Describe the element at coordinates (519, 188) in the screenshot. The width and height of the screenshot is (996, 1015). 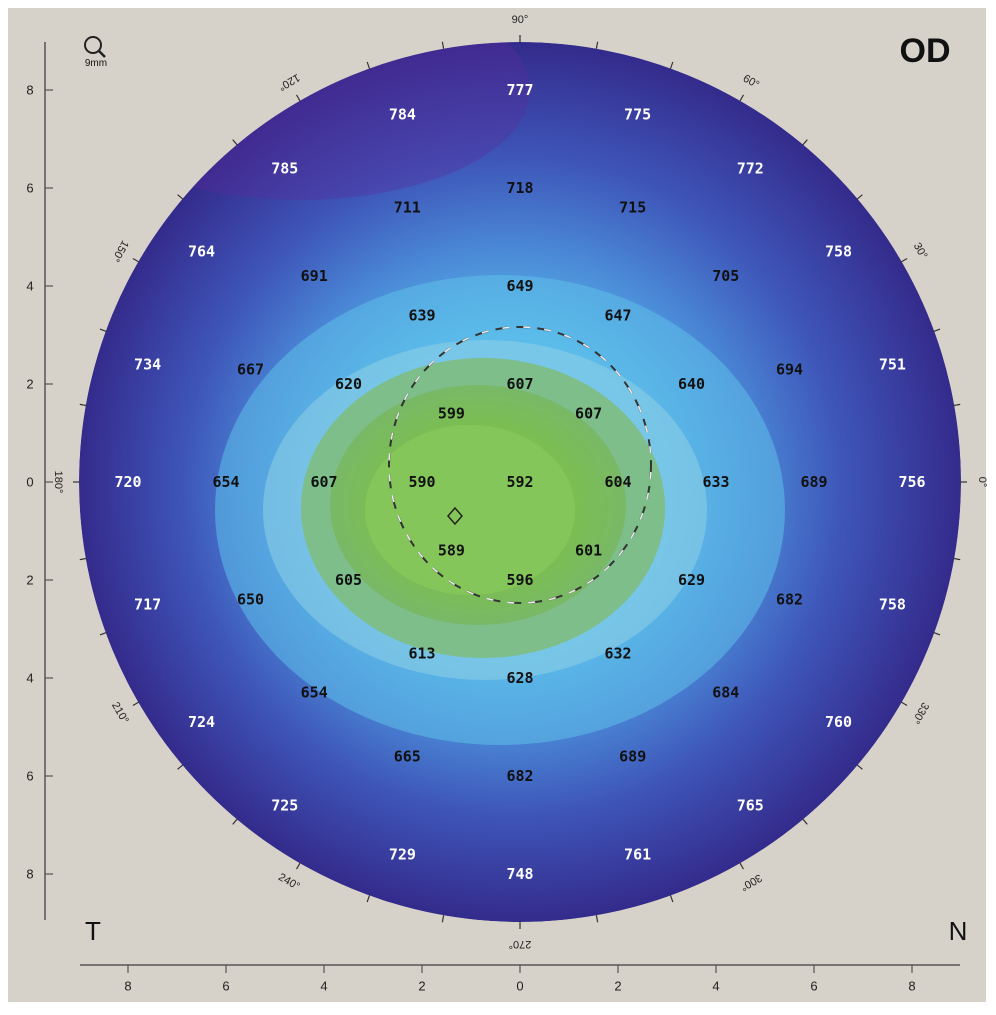
I see `thickness-value: 718` at that location.